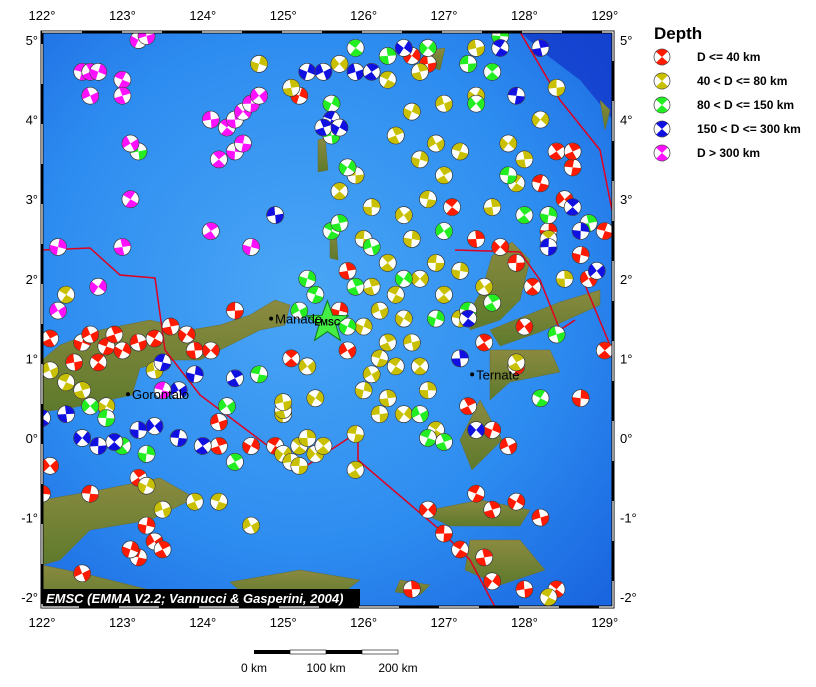 The height and width of the screenshot is (687, 816). What do you see at coordinates (327, 320) in the screenshot?
I see `emsc-marker: EMSC` at bounding box center [327, 320].